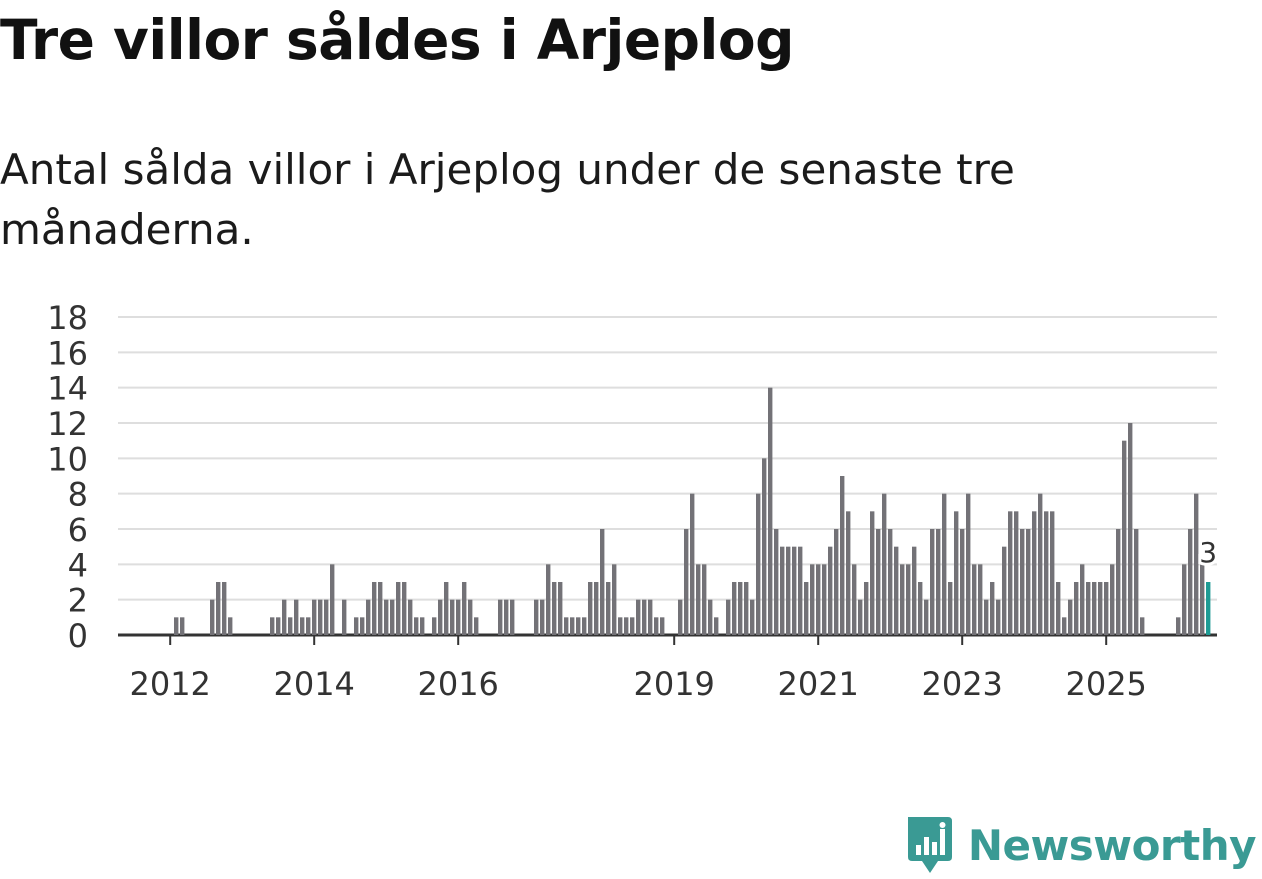 The image size is (1262, 879). I want to click on brand-name: Newsworthy, so click(1112, 845).